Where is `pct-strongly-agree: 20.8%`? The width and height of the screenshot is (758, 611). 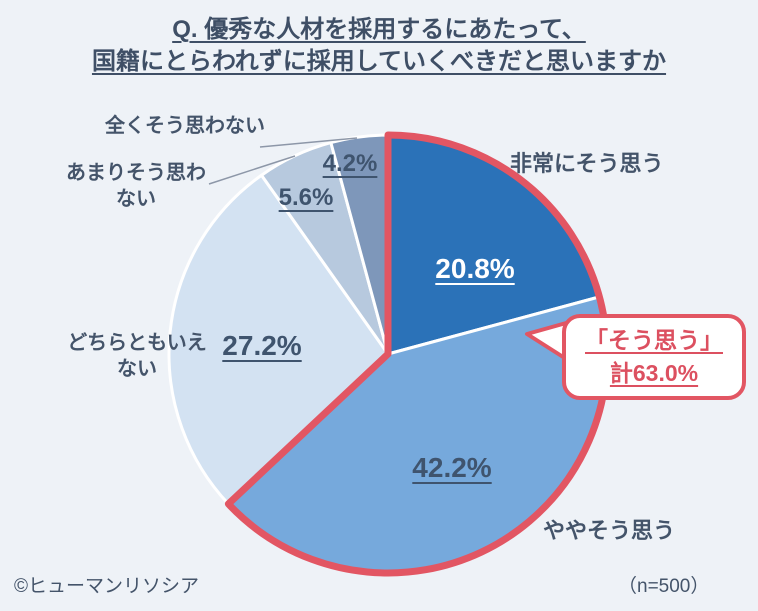 pct-strongly-agree: 20.8% is located at coordinates (475, 268).